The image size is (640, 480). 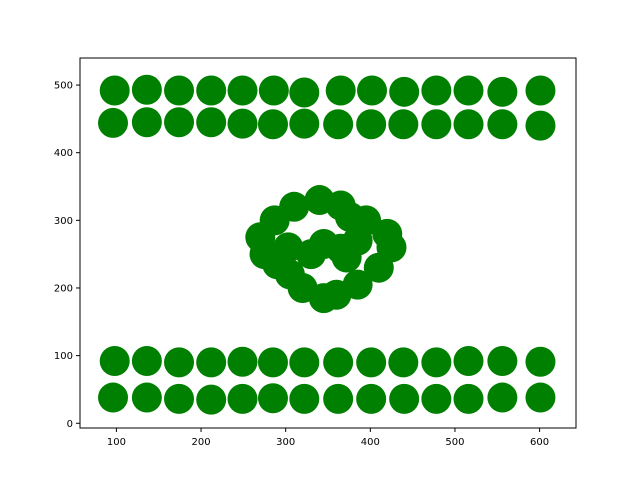 I want to click on x-tick-label: 300, so click(x=285, y=442).